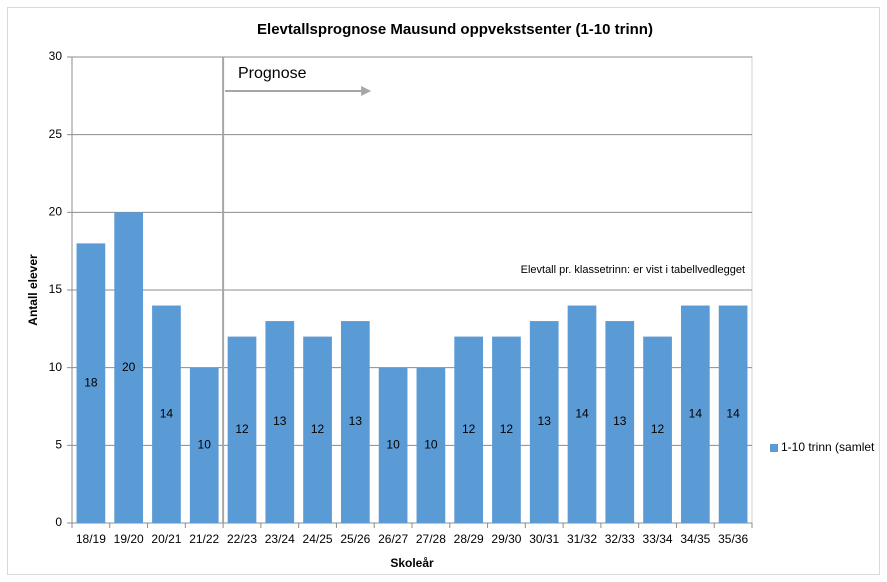 The image size is (887, 582). Describe the element at coordinates (828, 447) in the screenshot. I see `legend-label: 1-10 trinn (samlet` at that location.